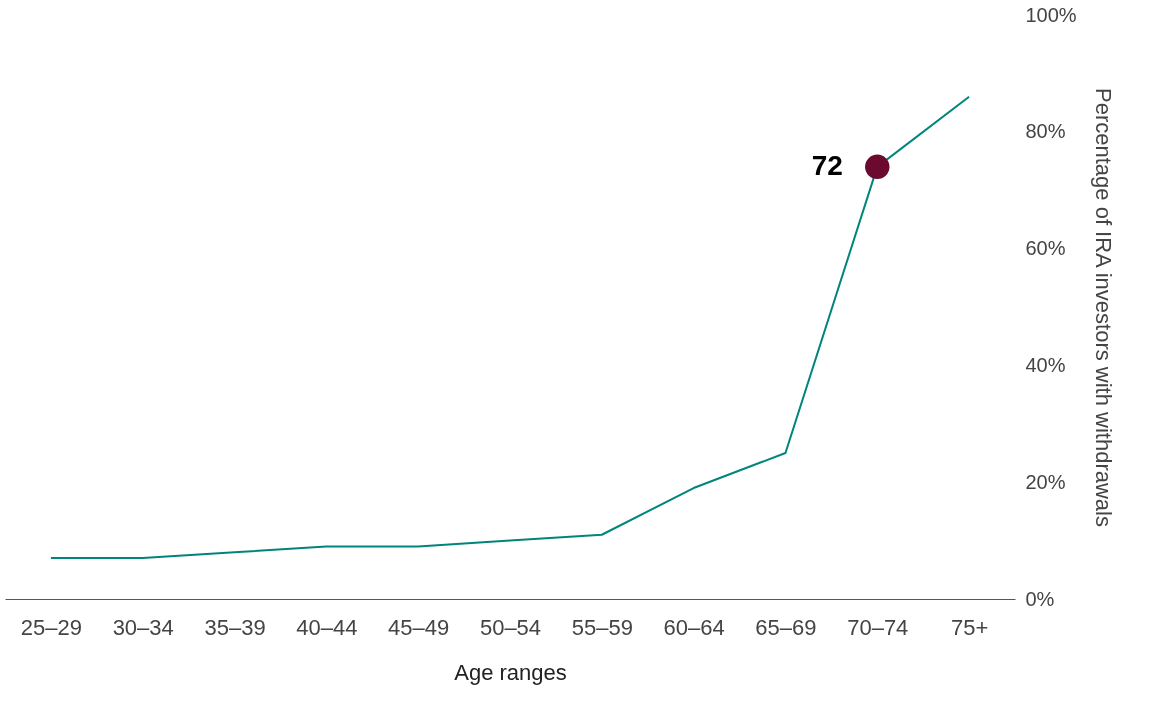 Image resolution: width=1176 pixels, height=712 pixels. Describe the element at coordinates (827, 165) in the screenshot. I see `annotation: 72` at that location.